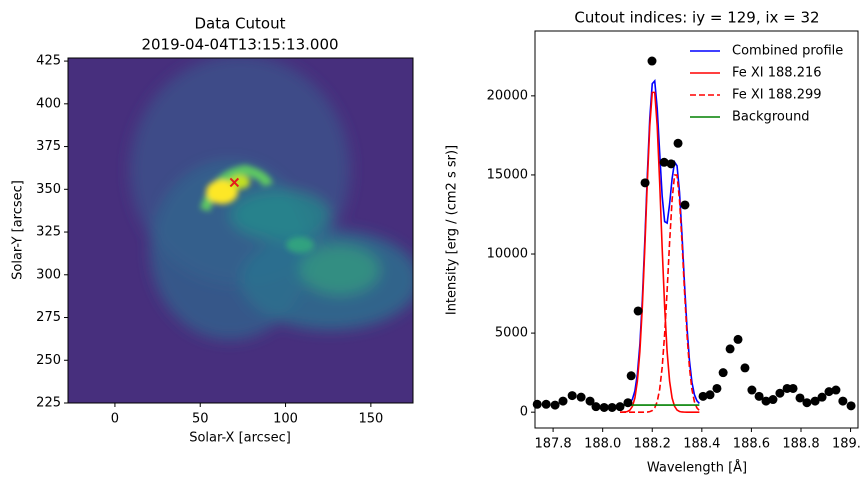 The height and width of the screenshot is (477, 860). I want to click on y-tick-label: 0, so click(524, 412).